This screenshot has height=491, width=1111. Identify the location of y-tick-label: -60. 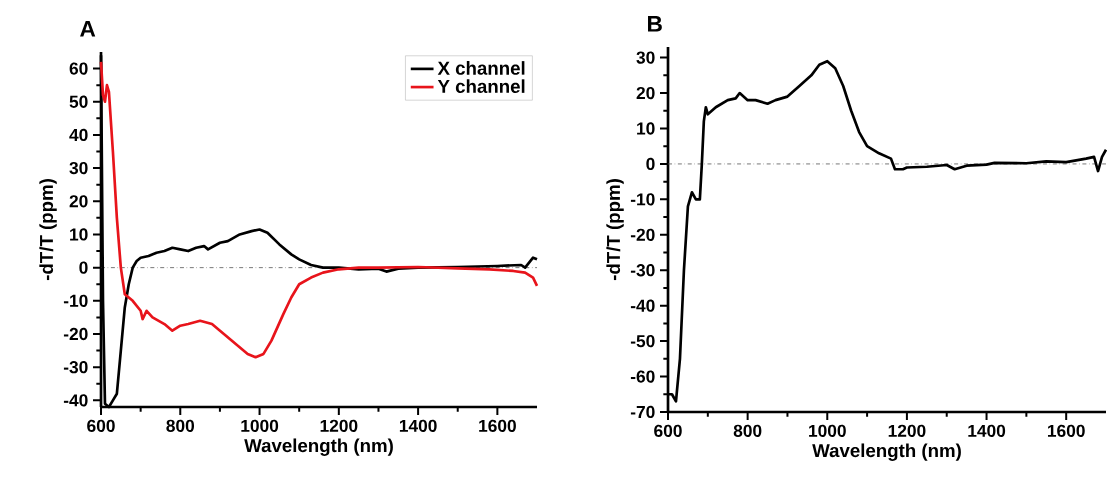
(642, 376).